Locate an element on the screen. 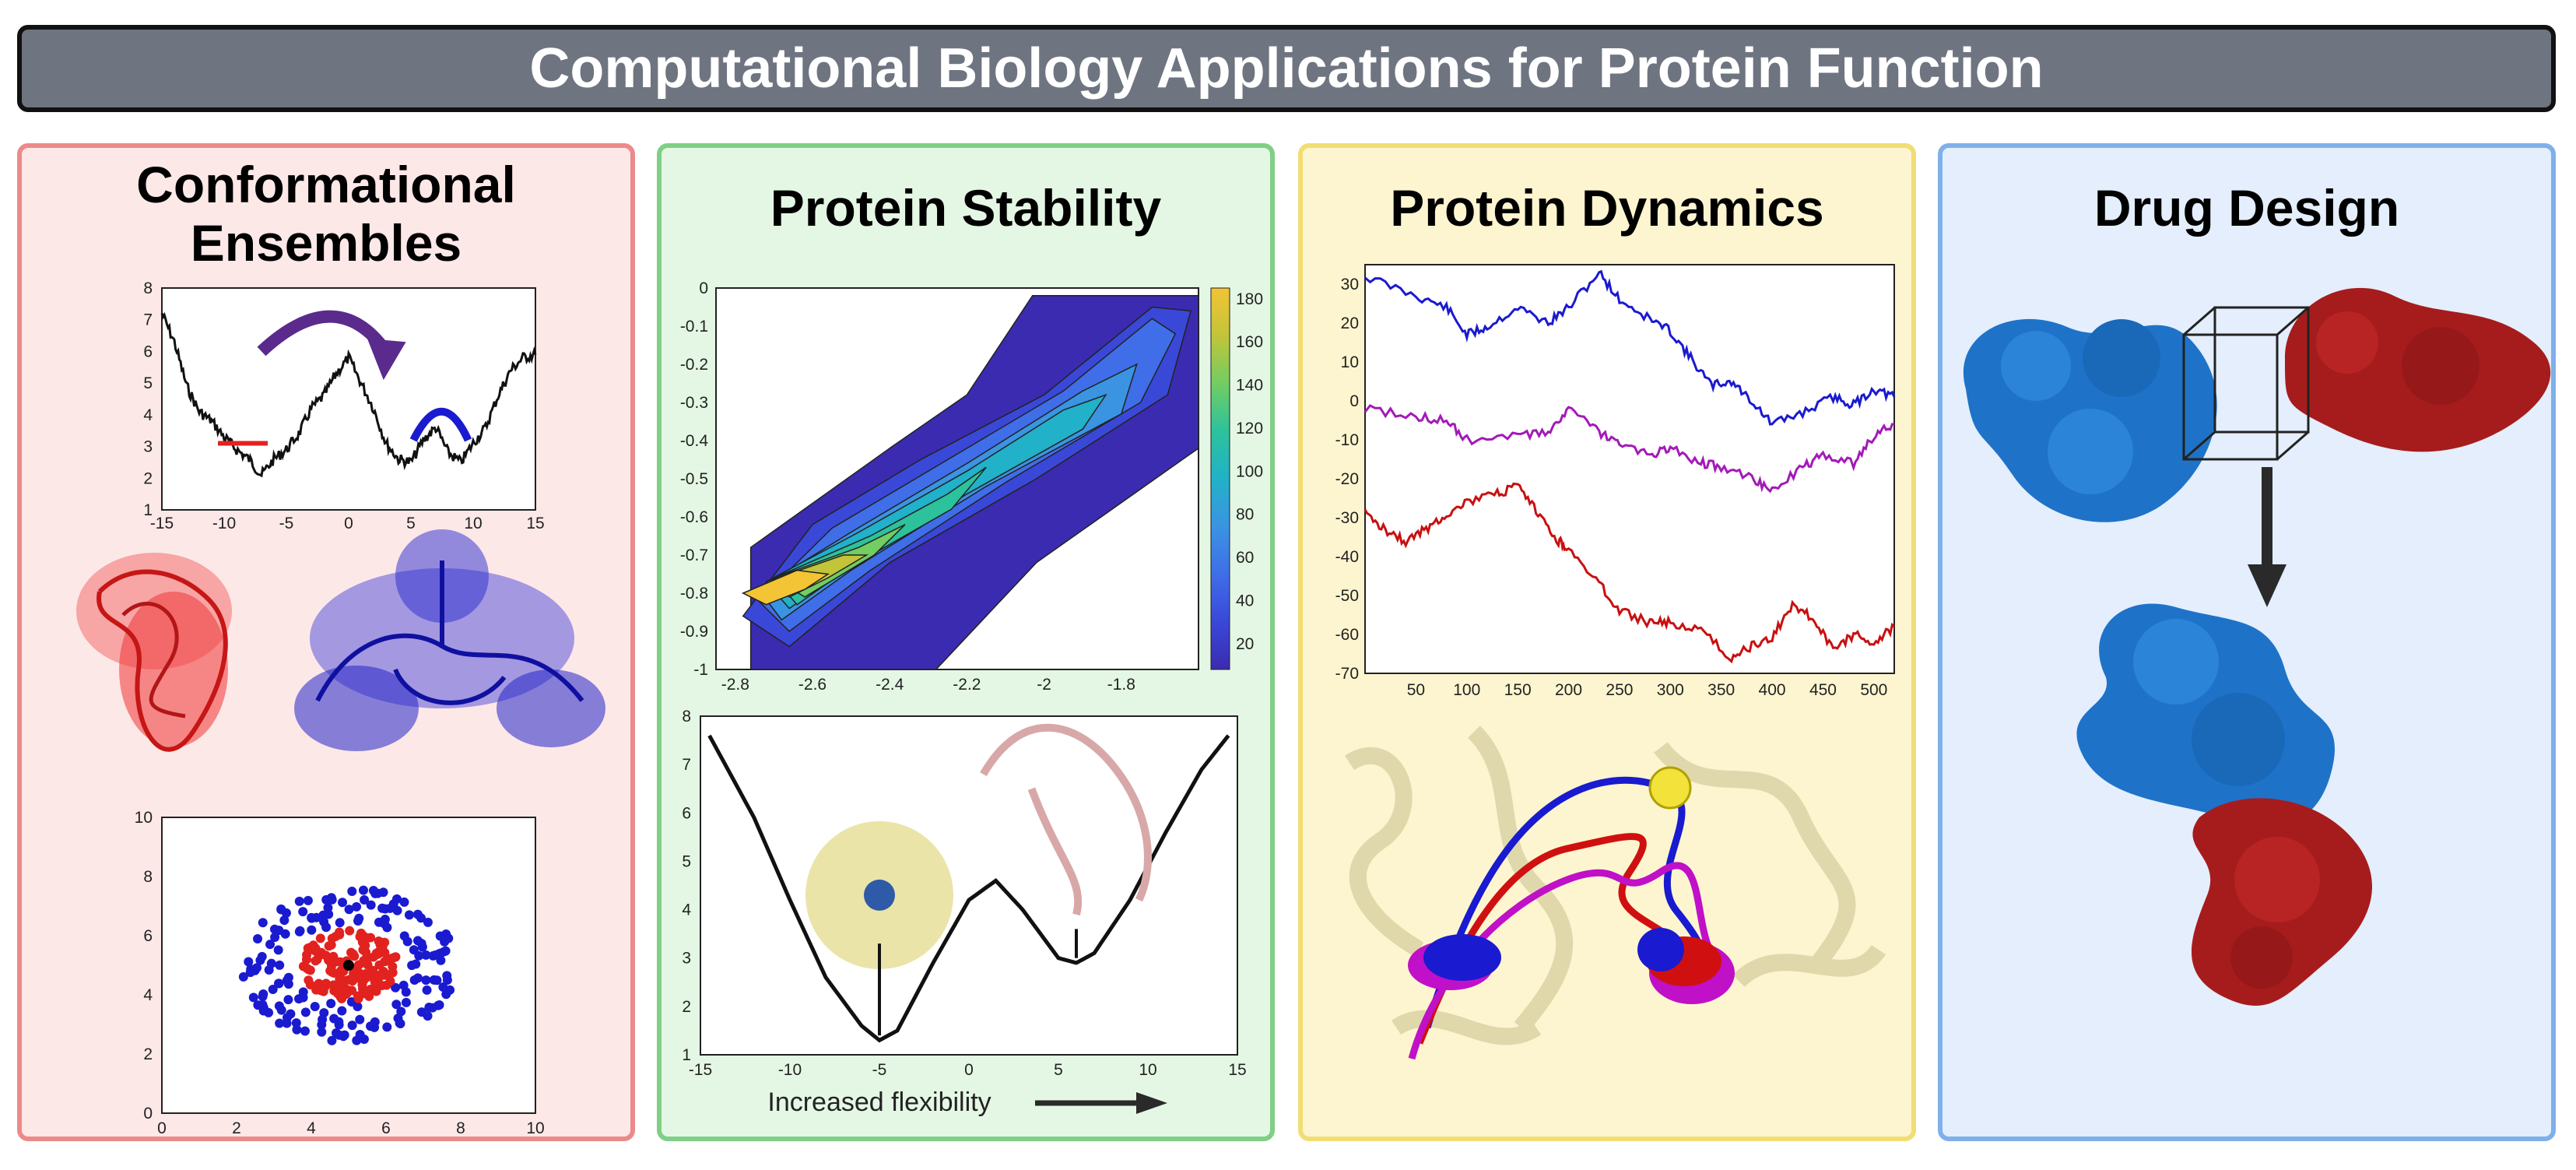 This screenshot has width=2576, height=1170. energy-landscape-chart: -15 -10 -5 0 5 10 15 1 2 3 4 5 6 7 8 is located at coordinates (344, 406).